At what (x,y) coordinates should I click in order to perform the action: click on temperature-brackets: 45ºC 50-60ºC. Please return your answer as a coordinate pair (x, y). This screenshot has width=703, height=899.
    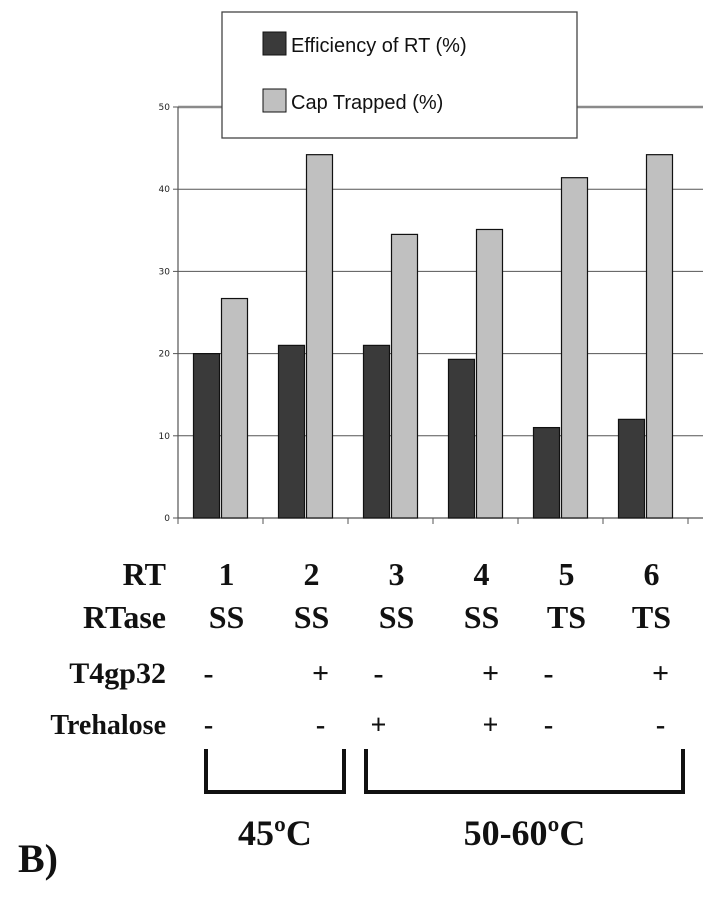
    Looking at the image, I should click on (444, 801).